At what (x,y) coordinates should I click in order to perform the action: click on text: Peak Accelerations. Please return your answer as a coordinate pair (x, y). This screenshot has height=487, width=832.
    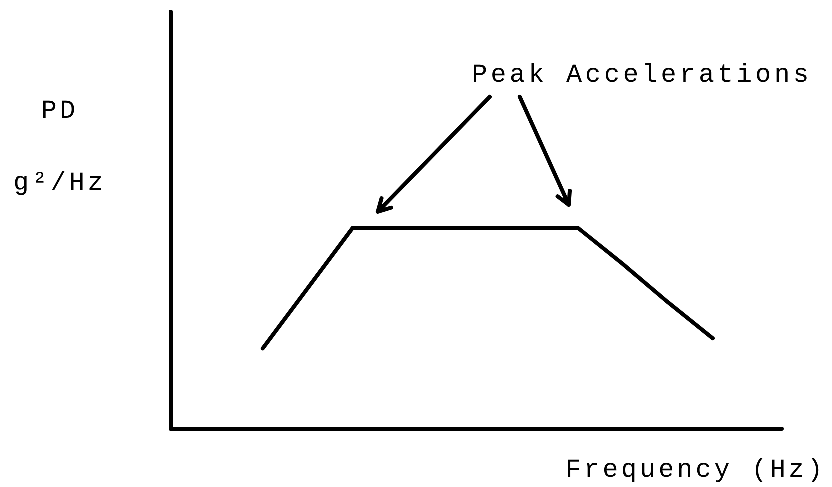
    Looking at the image, I should click on (642, 75).